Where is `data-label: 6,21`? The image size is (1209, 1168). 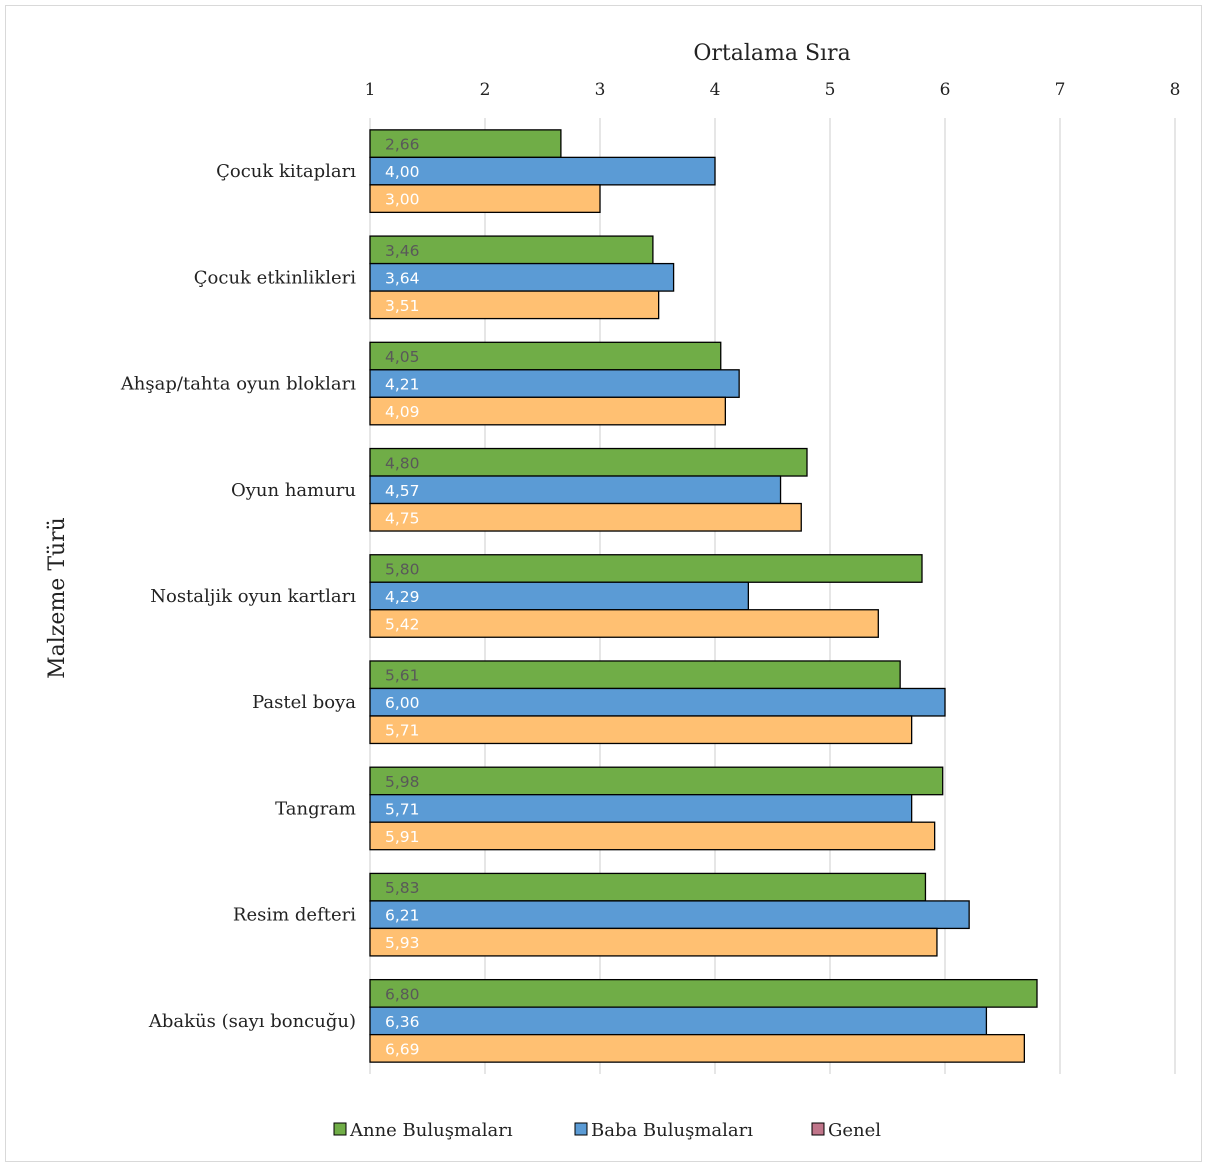 data-label: 6,21 is located at coordinates (402, 916).